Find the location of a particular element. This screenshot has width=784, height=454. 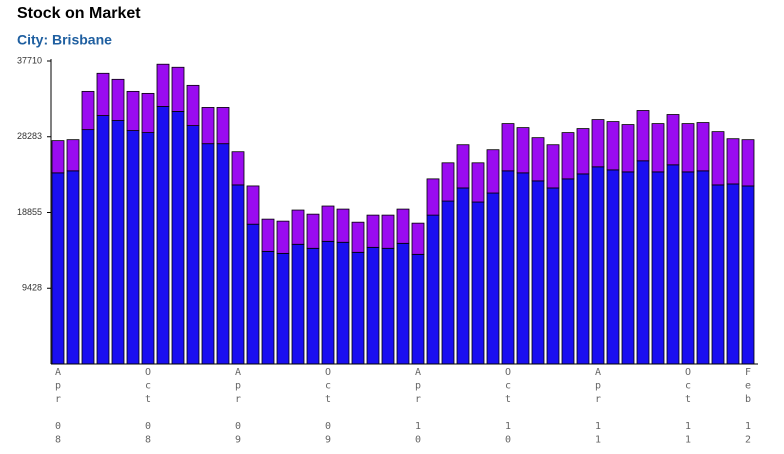

x-tick-label: Apr 09 is located at coordinates (238, 407).